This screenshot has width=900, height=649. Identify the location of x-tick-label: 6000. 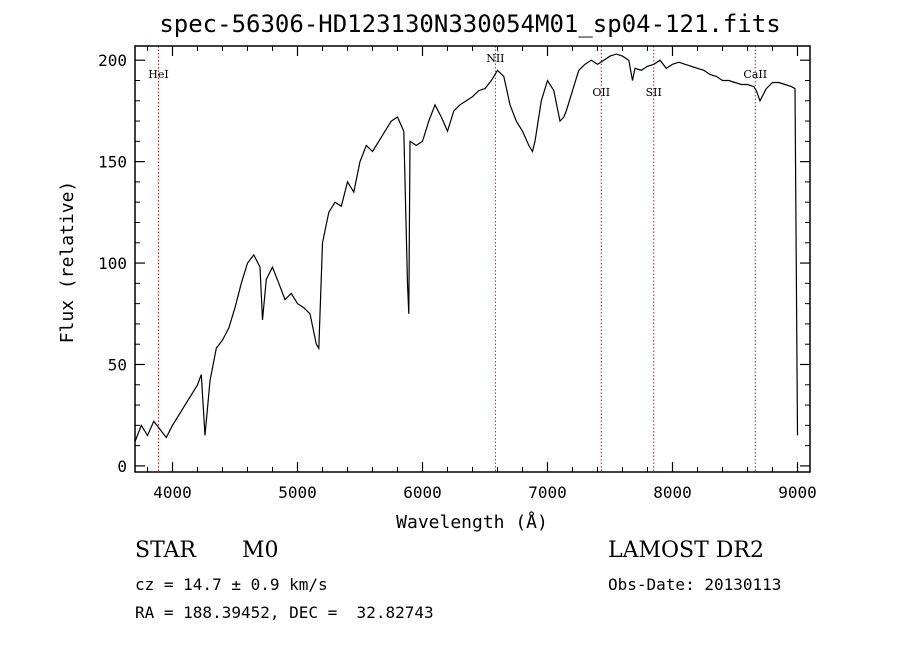
(422, 492).